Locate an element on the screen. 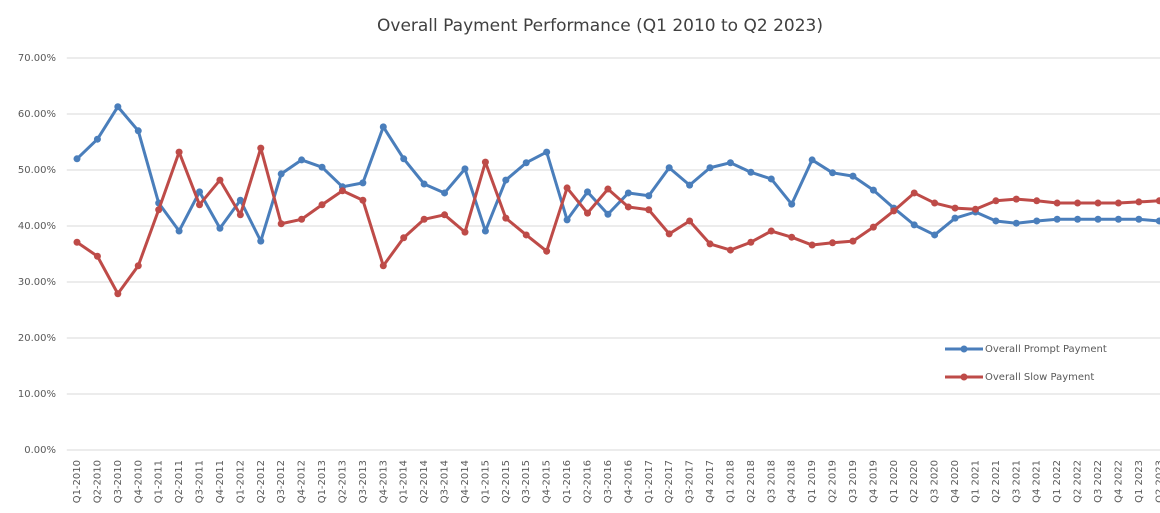 This screenshot has width=1160, height=513. x-tick-label: Q4 2022 is located at coordinates (1118, 481).